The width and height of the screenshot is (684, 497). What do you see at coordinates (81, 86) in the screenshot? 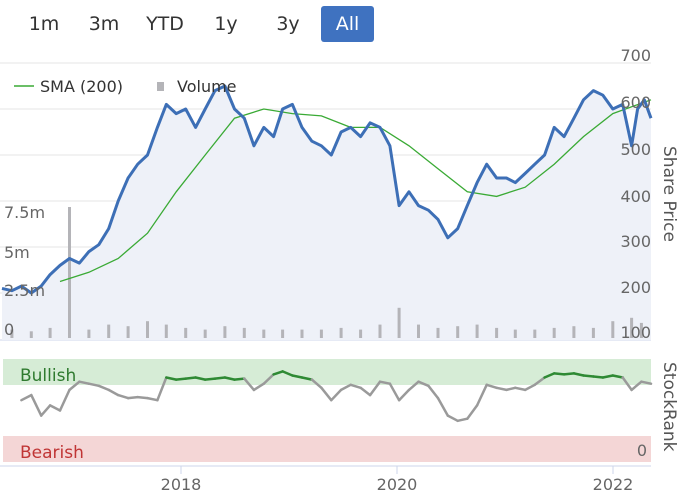
I see `sma-legend-label: SMA (200)` at bounding box center [81, 86].